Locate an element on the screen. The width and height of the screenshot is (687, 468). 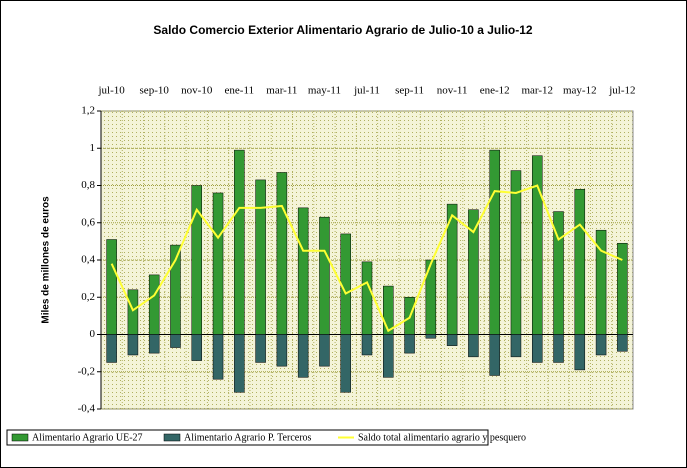
x-tick-label: jul-12 is located at coordinates (621, 91).